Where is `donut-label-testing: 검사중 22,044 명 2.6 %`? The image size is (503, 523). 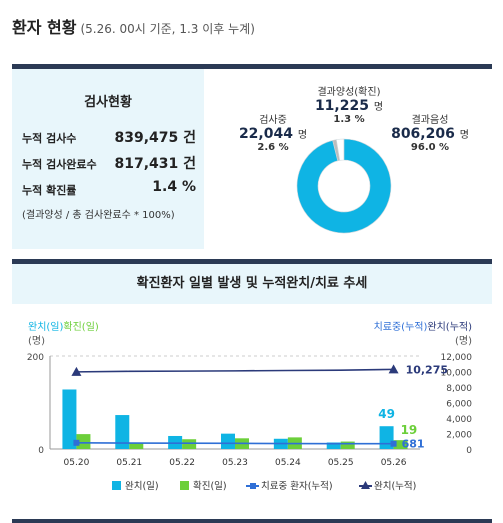 donut-label-testing: 검사중 22,044 명 2.6 % is located at coordinates (273, 132).